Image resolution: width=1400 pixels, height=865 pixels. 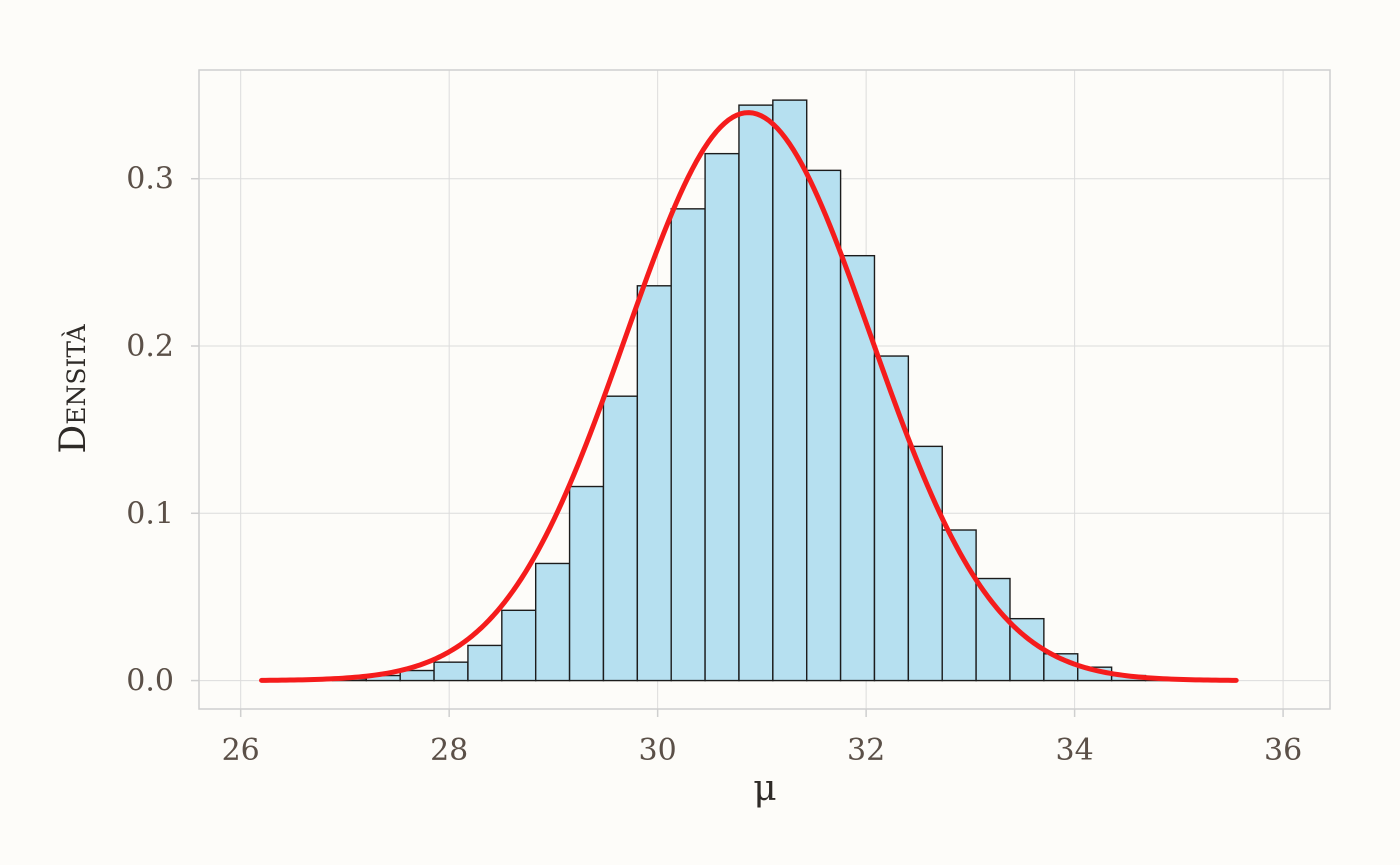 What do you see at coordinates (150, 513) in the screenshot?
I see `y-tick-label: 0.1` at bounding box center [150, 513].